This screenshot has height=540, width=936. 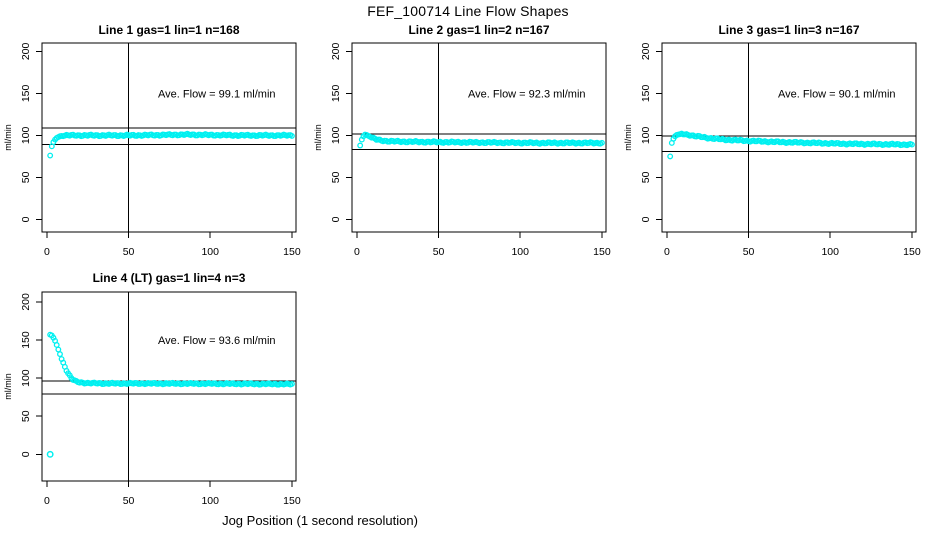 I want to click on ave-flow-annotation: Ave. Flow = 93.6 ml/min, so click(x=216, y=341).